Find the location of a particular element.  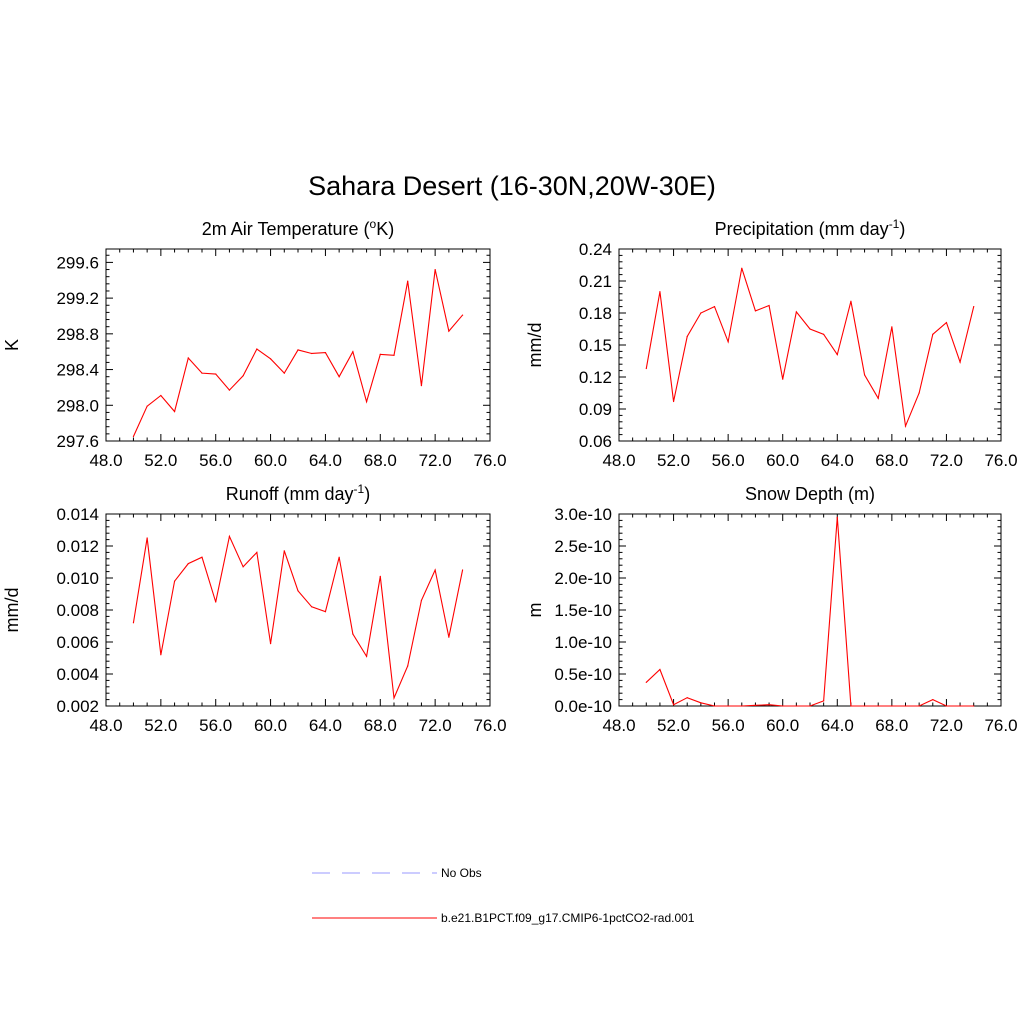

panel-title: 2m Air Temperature (oK) is located at coordinates (298, 228).